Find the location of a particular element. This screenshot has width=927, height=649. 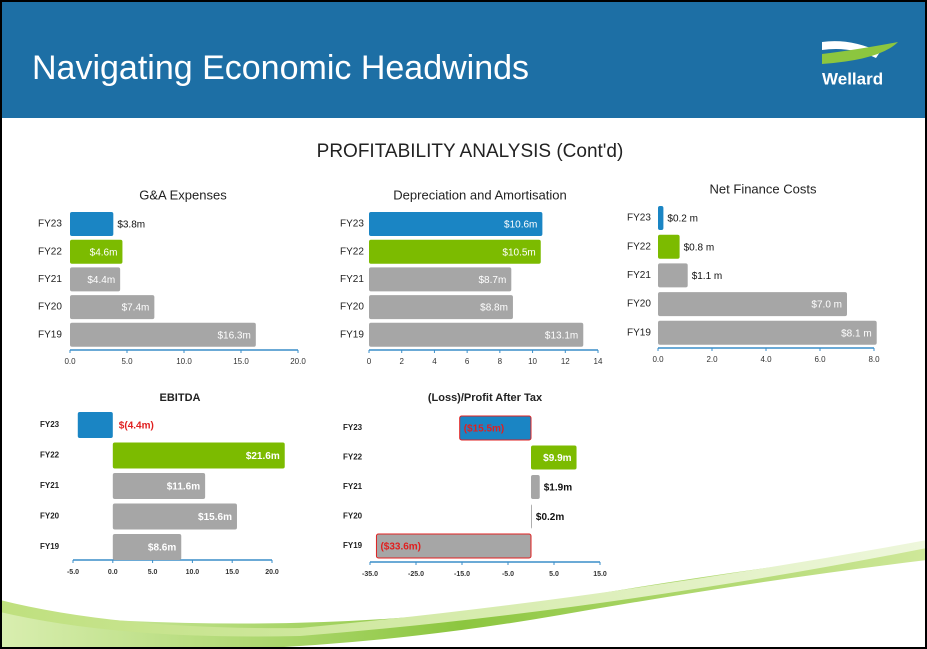

x-tick-label: 14 is located at coordinates (598, 361).